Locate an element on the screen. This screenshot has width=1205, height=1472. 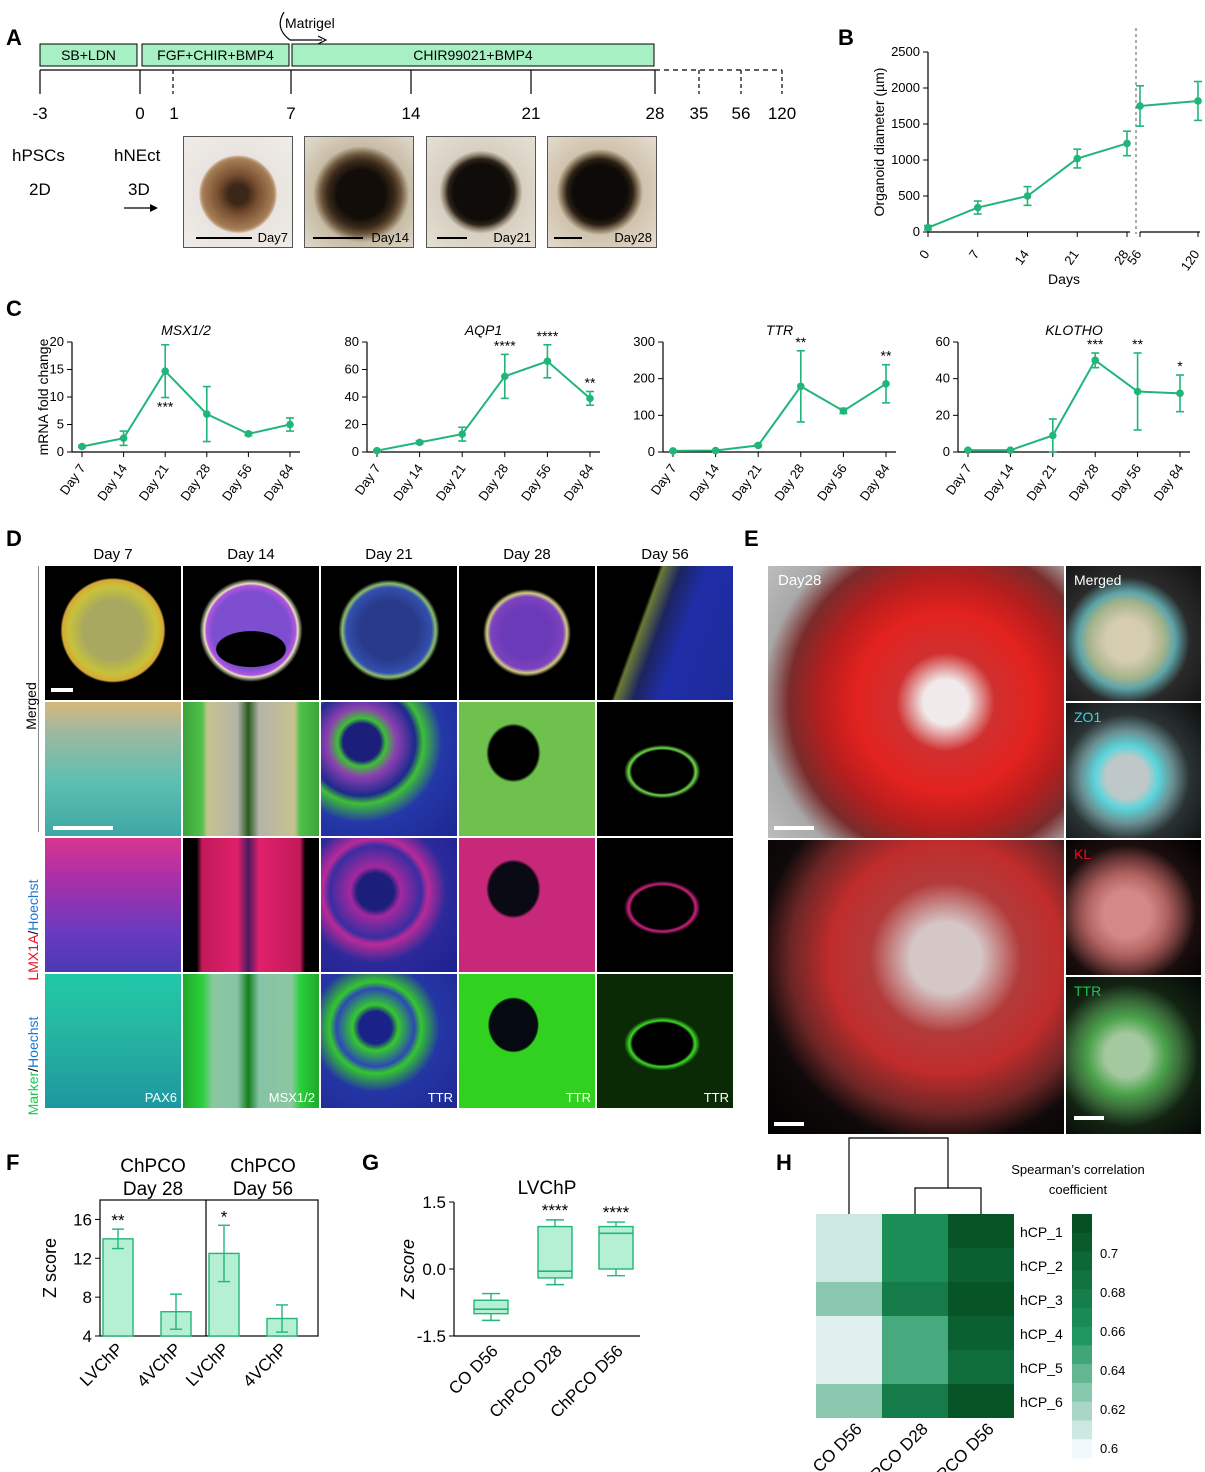
lmx-text: LMX1A is located at coordinates (33, 957).